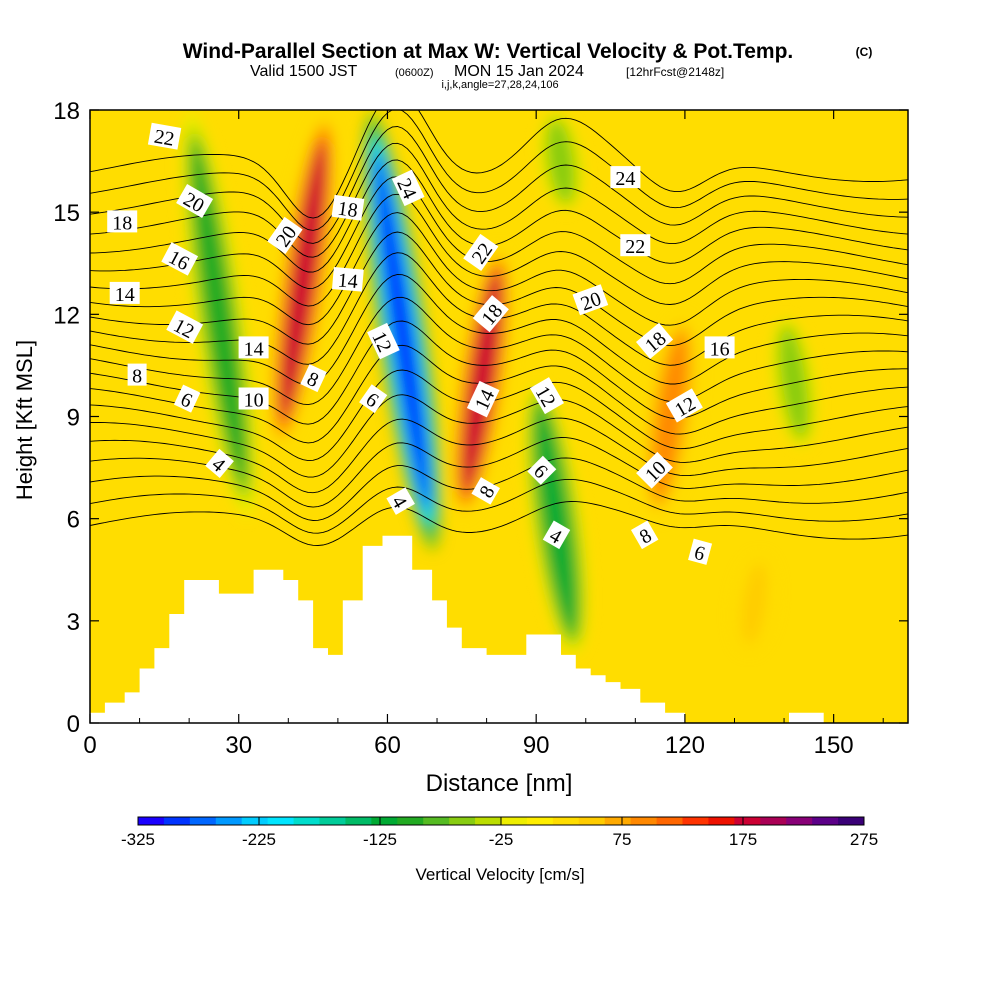  I want to click on contour-label-text: 16, so click(720, 349).